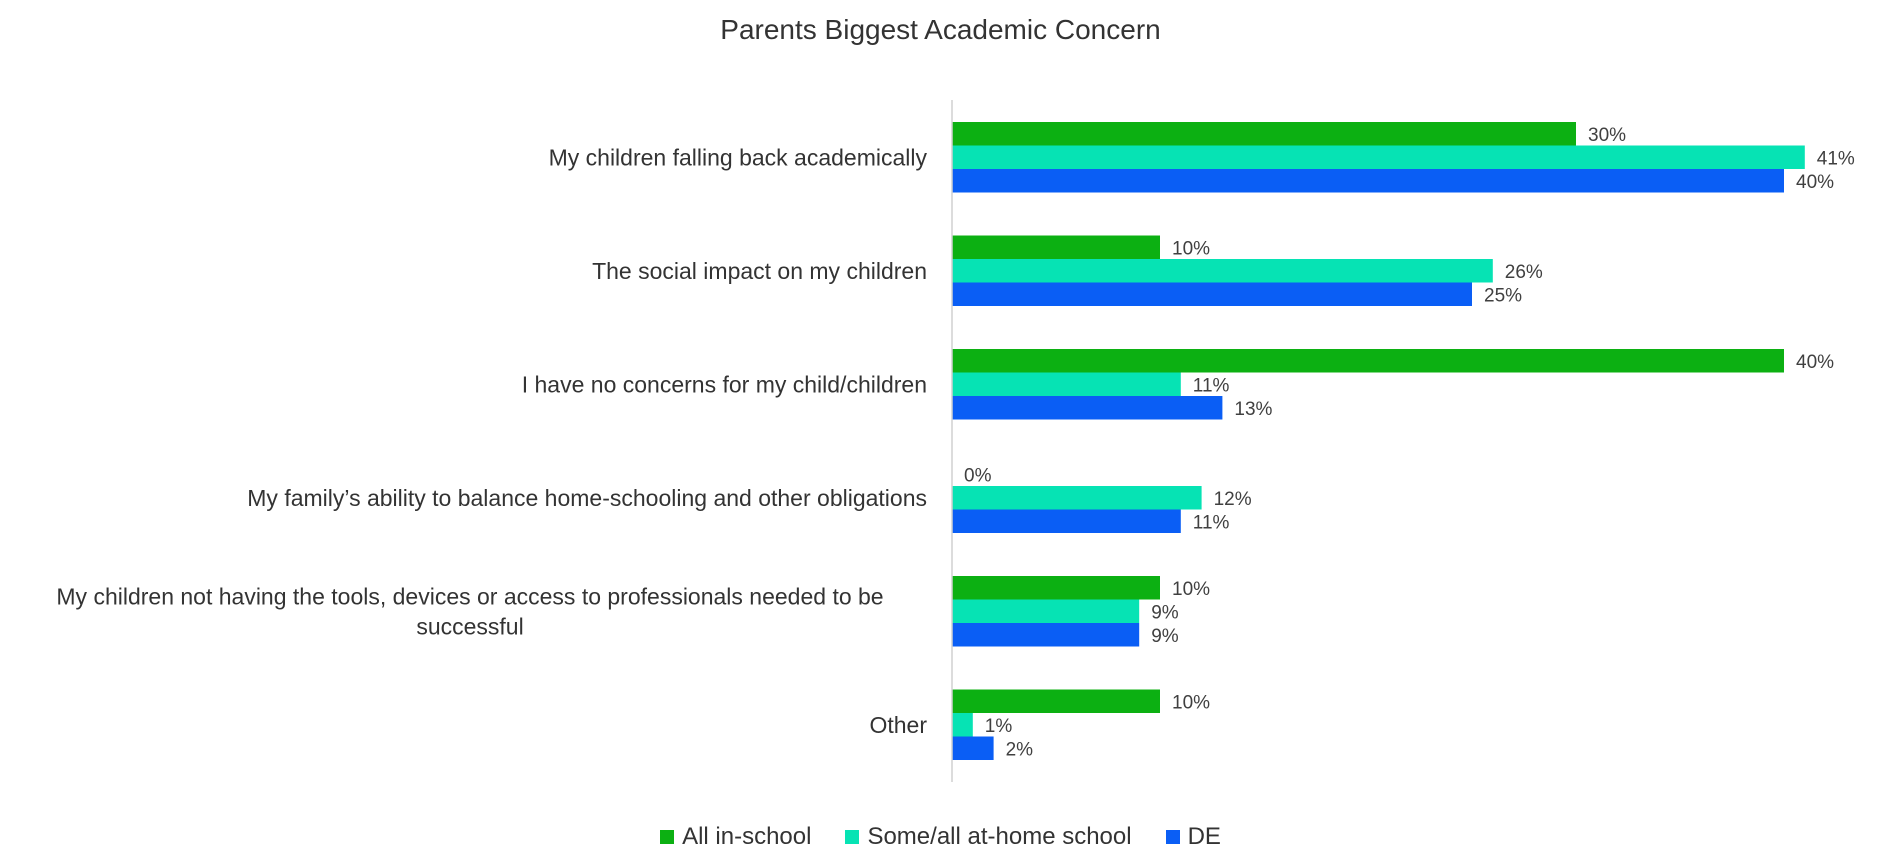 The image size is (1881, 867). Describe the element at coordinates (469, 626) in the screenshot. I see `category-5-label-line-2: successful` at that location.